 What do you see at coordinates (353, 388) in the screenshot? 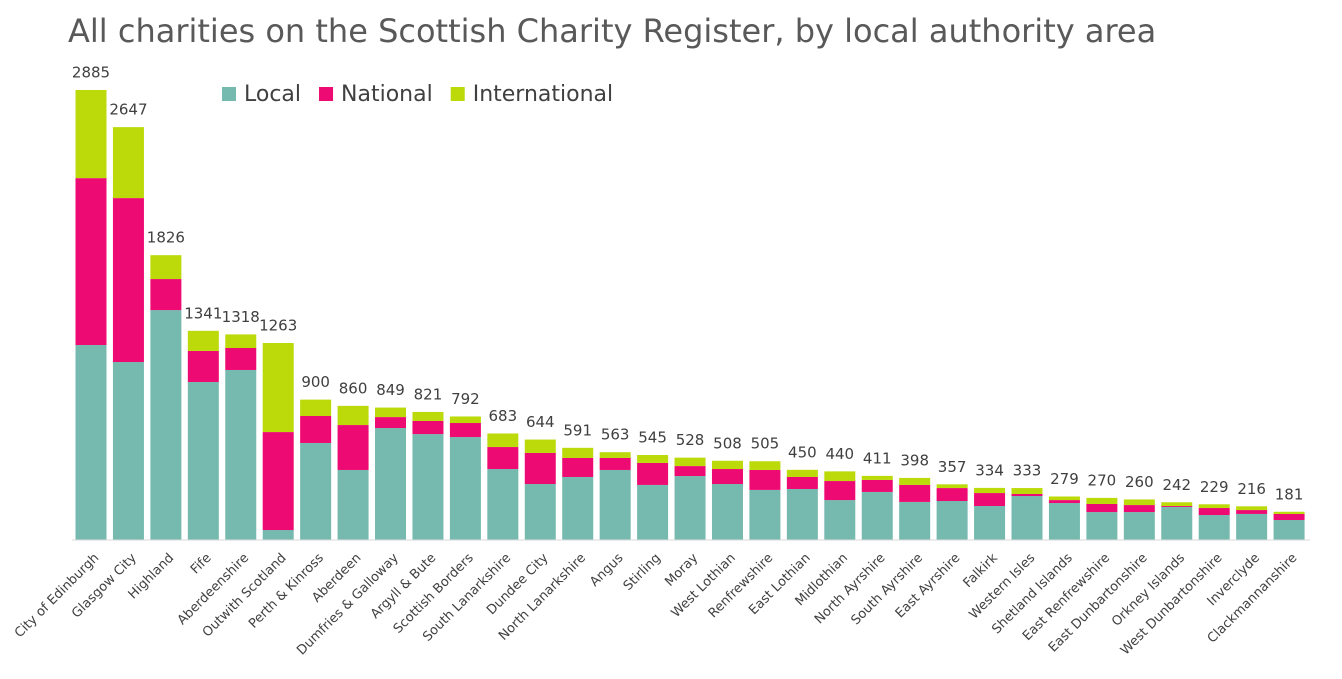
I see `total-label: 860` at bounding box center [353, 388].